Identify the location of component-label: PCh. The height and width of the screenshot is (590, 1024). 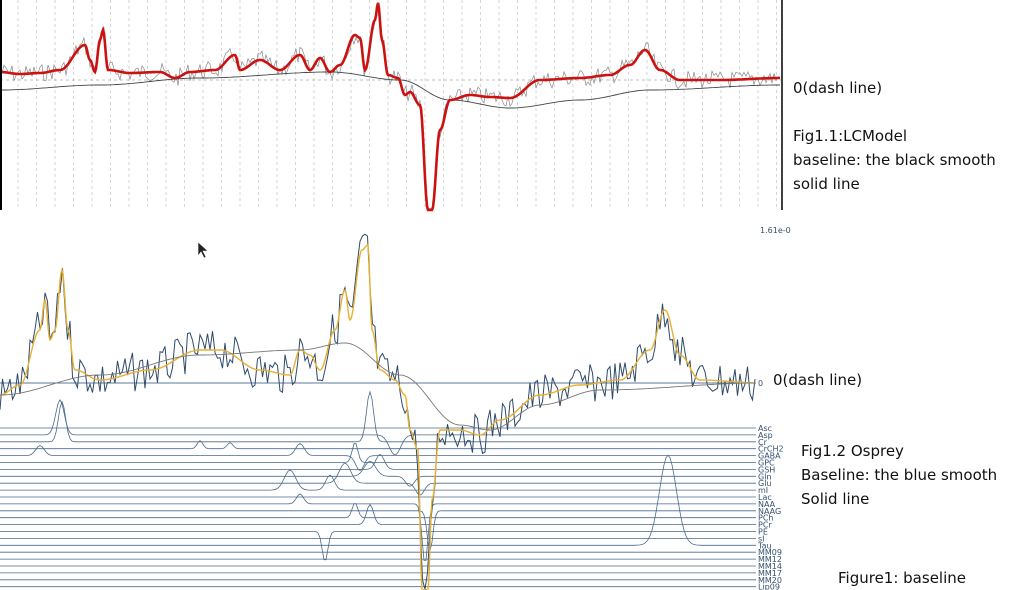
(765, 518).